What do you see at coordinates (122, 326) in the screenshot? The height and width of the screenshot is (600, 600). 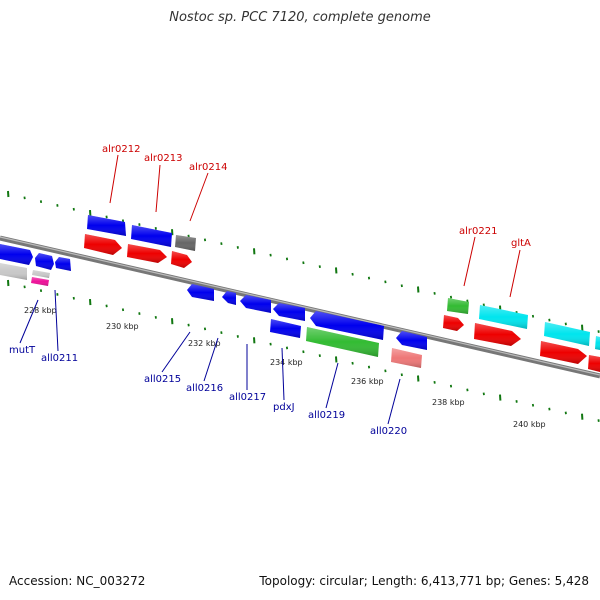 I see `scale-label: 230 kbp` at bounding box center [122, 326].